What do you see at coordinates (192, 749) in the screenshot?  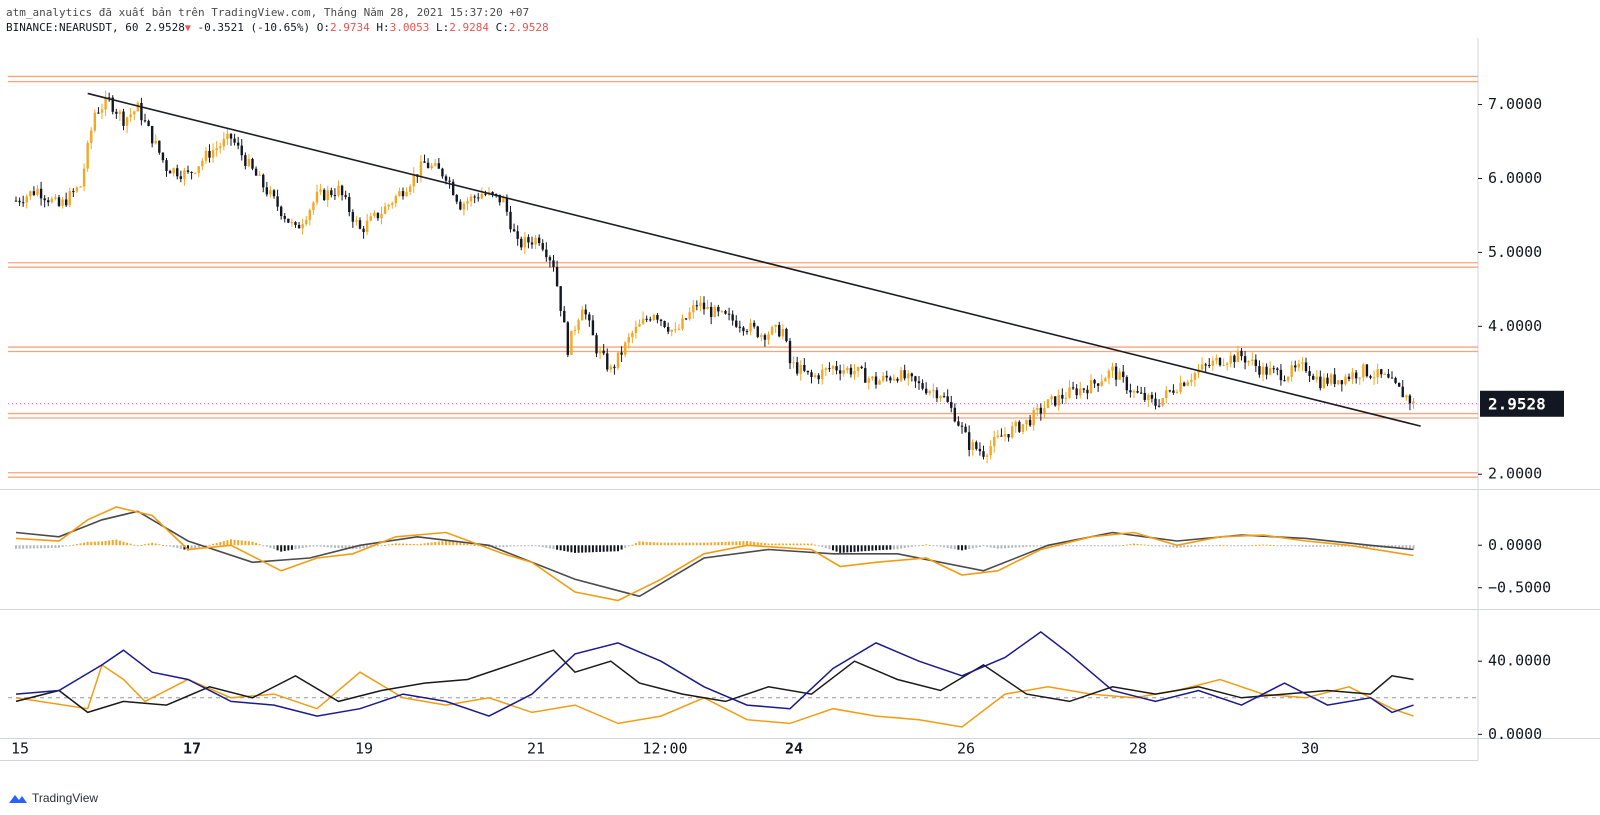 I see `time-axis-label: 17` at bounding box center [192, 749].